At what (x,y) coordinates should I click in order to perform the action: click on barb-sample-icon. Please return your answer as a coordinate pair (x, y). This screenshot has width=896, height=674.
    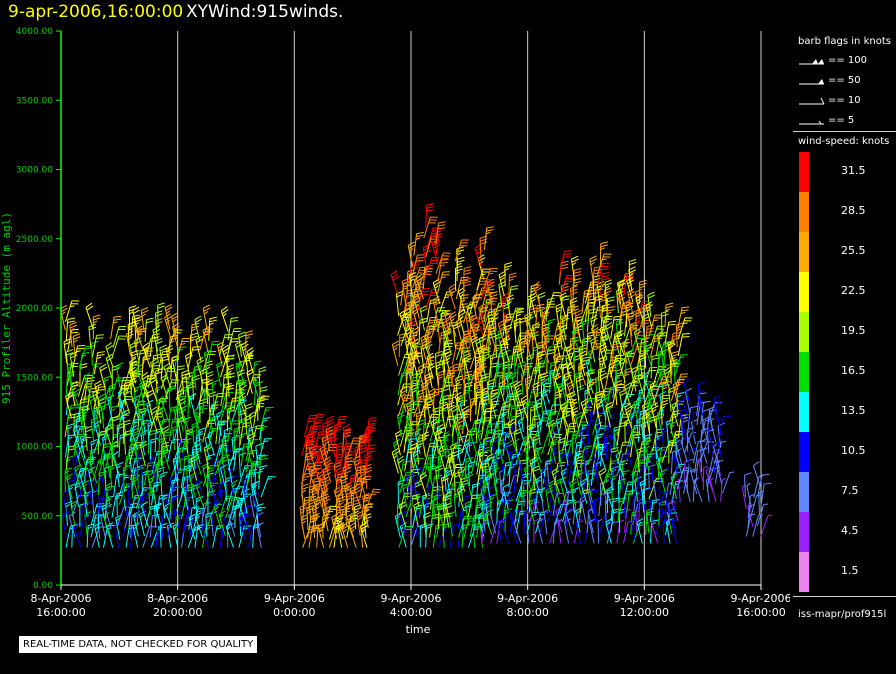
    Looking at the image, I should click on (811, 62).